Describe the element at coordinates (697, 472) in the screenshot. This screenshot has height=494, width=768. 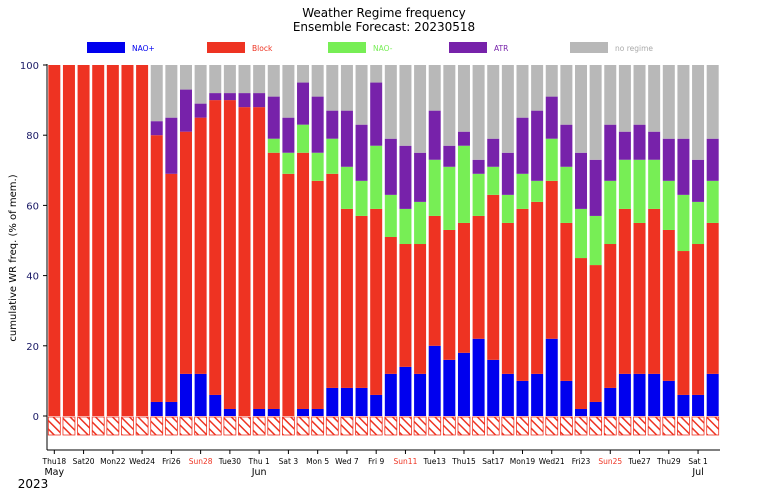
I see `month-label-jul: Jul` at that location.